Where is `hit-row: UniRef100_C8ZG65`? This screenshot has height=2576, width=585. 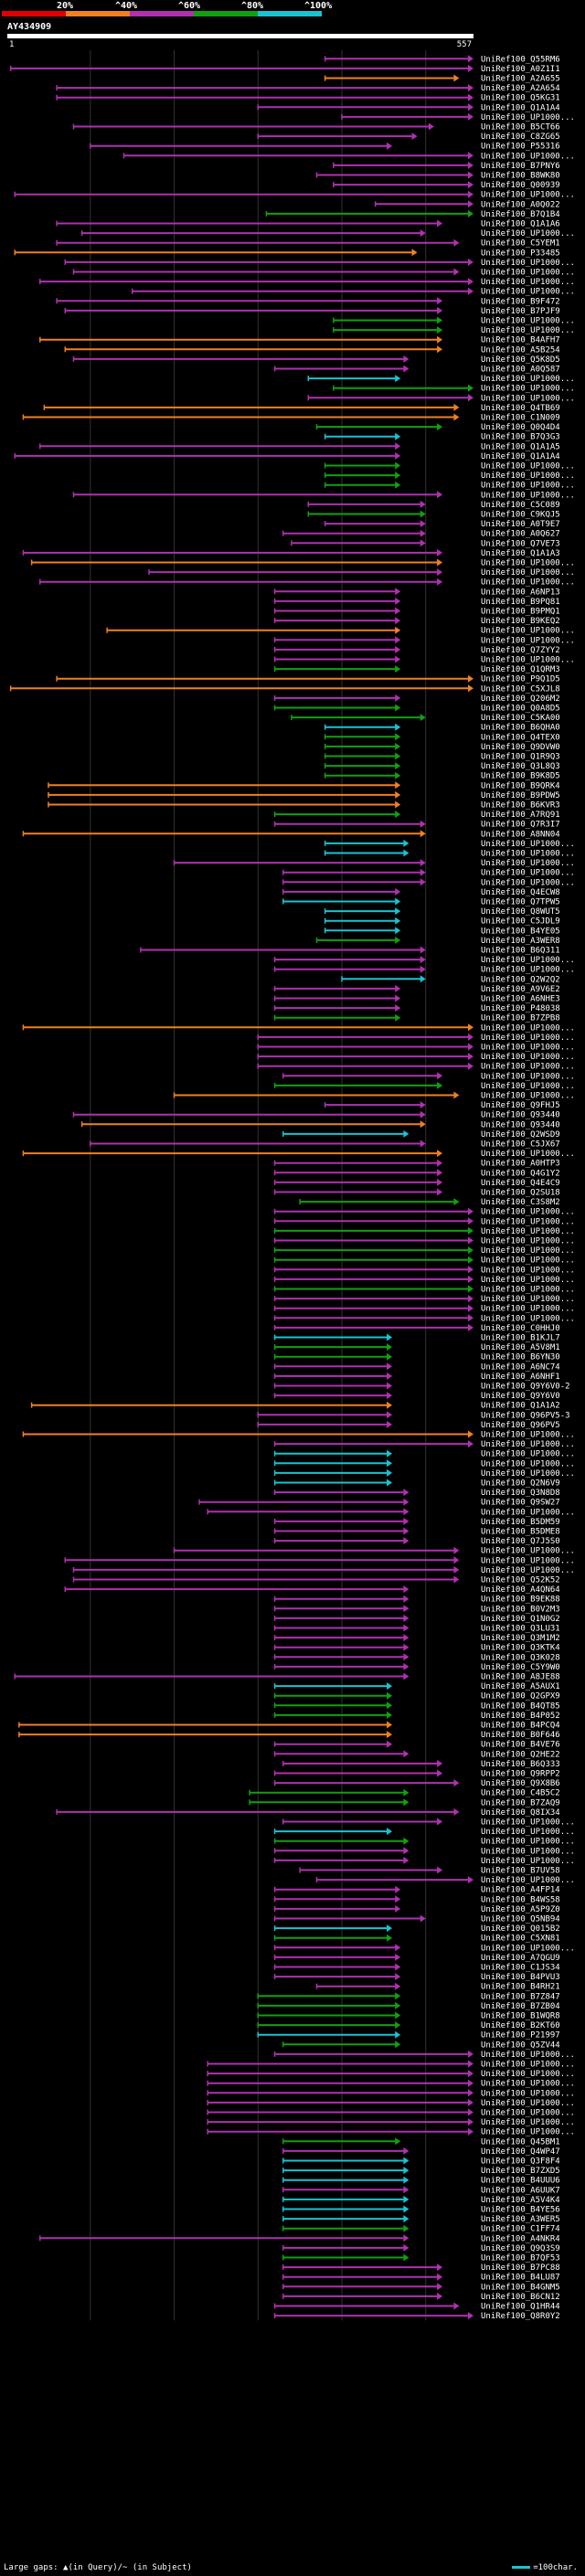 hit-row: UniRef100_C8ZG65 is located at coordinates (409, 137).